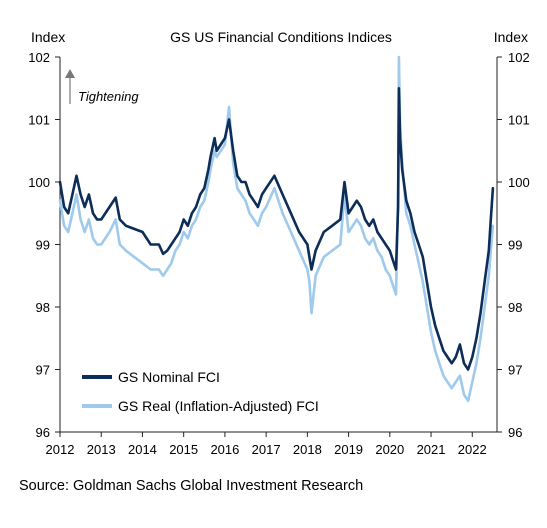 The image size is (547, 528). What do you see at coordinates (472, 449) in the screenshot?
I see `x-tick-label-2022: 2022` at bounding box center [472, 449].